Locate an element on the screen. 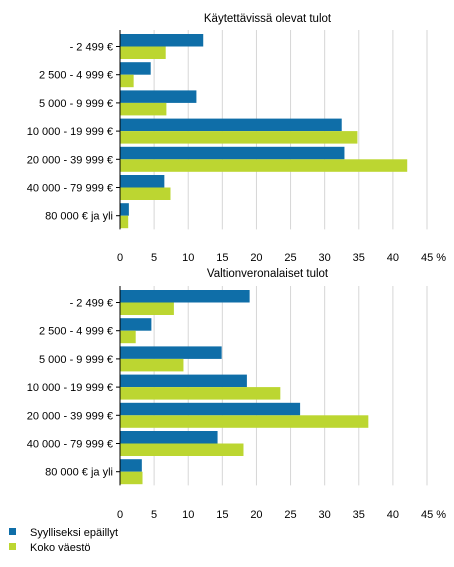 Image resolution: width=454 pixels, height=567 pixels. legend-swatch-series2 is located at coordinates (12, 546).